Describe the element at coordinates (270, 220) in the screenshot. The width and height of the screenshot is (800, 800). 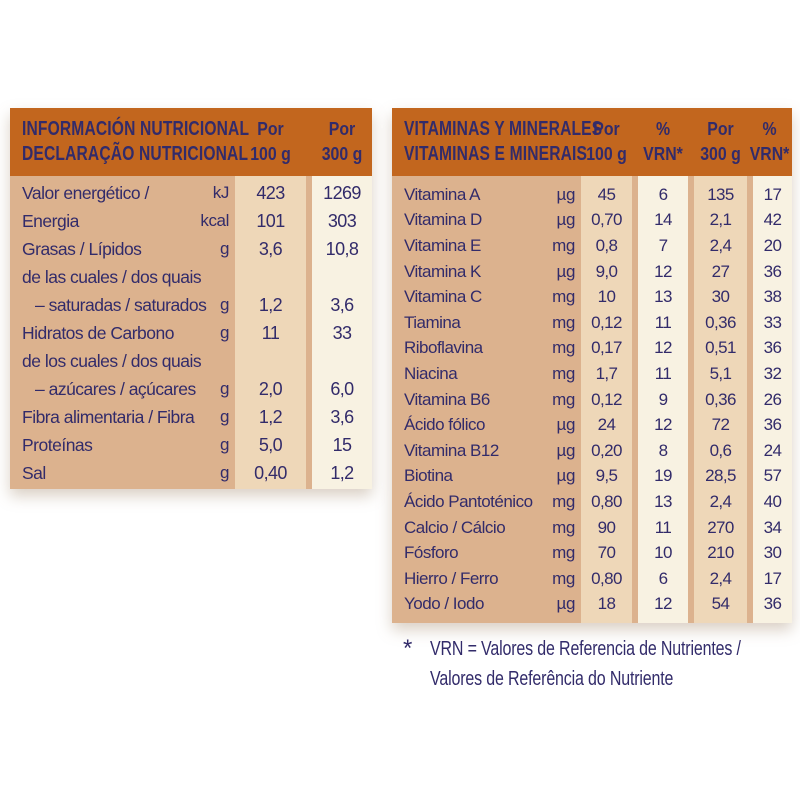
I see `row-value-per-100g: 101` at that location.